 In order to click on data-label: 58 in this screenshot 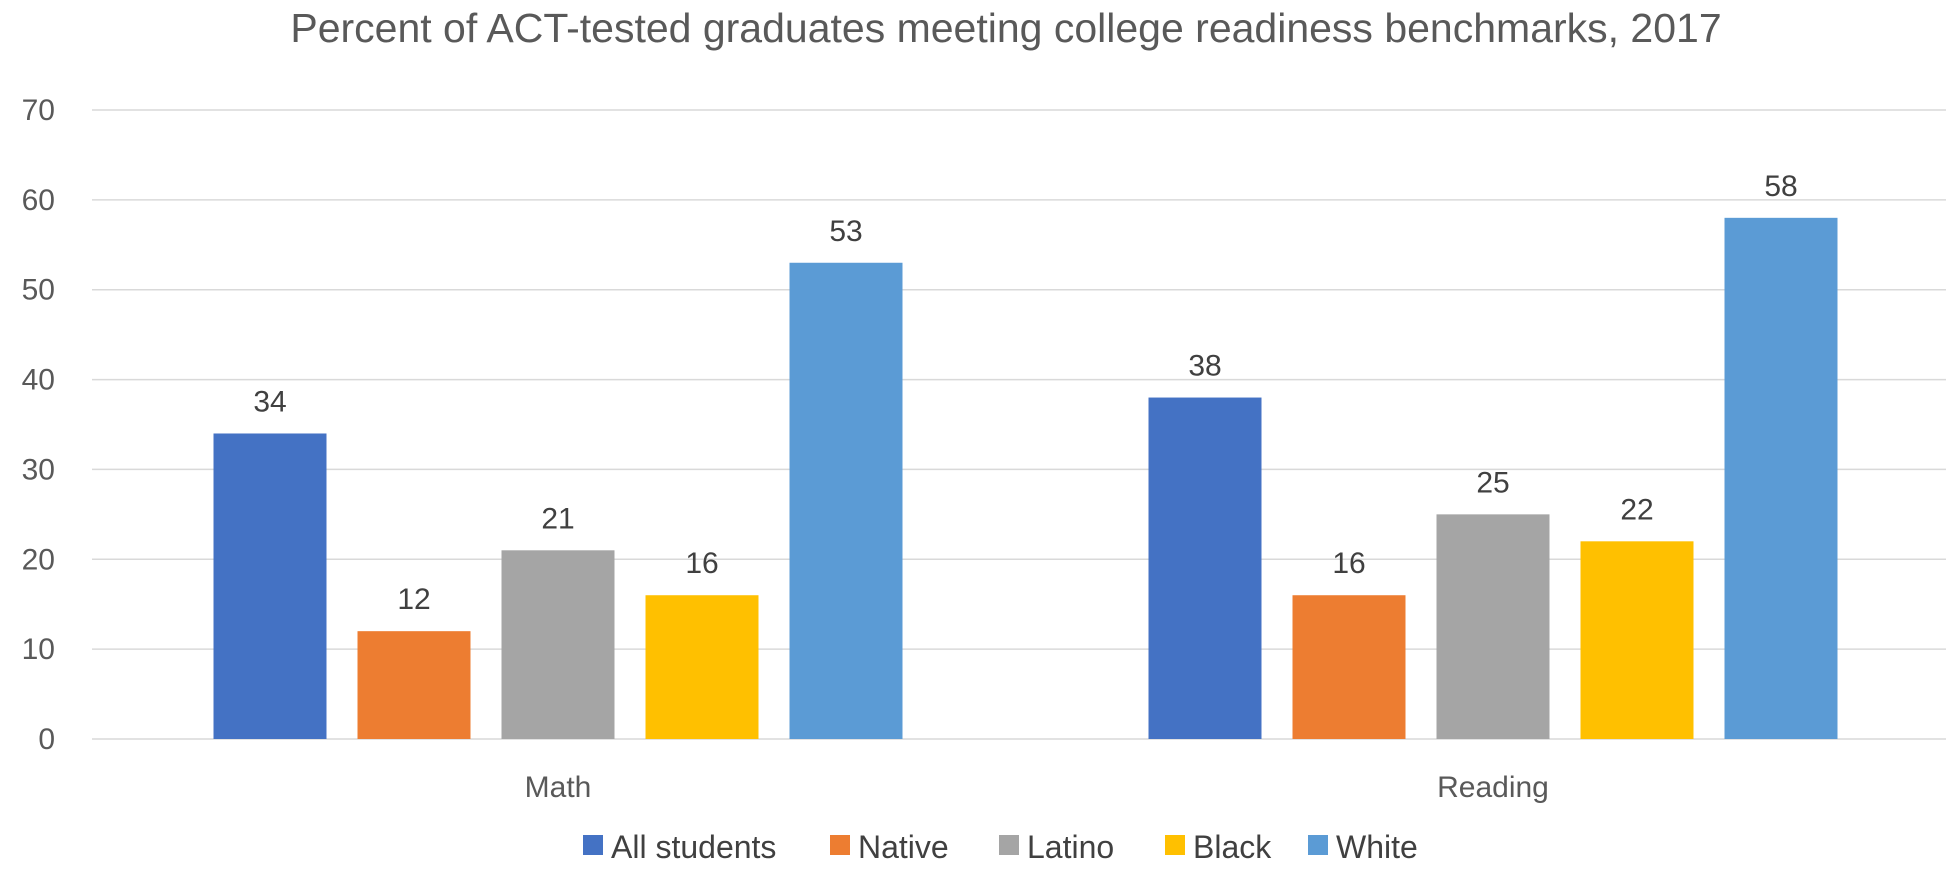, I will do `click(1780, 186)`.